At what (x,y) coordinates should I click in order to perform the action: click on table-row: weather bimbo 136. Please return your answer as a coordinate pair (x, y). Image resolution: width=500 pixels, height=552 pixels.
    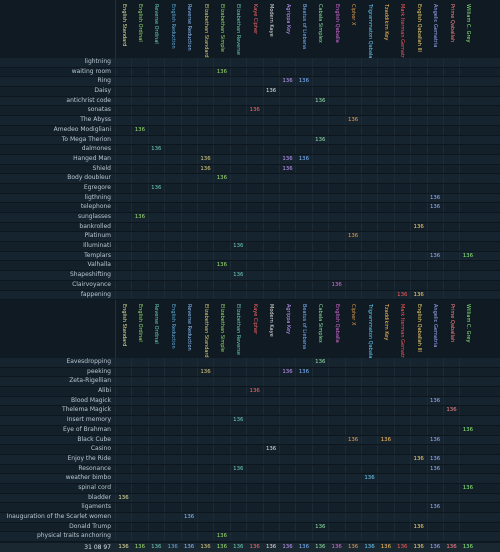
    Looking at the image, I should click on (250, 479).